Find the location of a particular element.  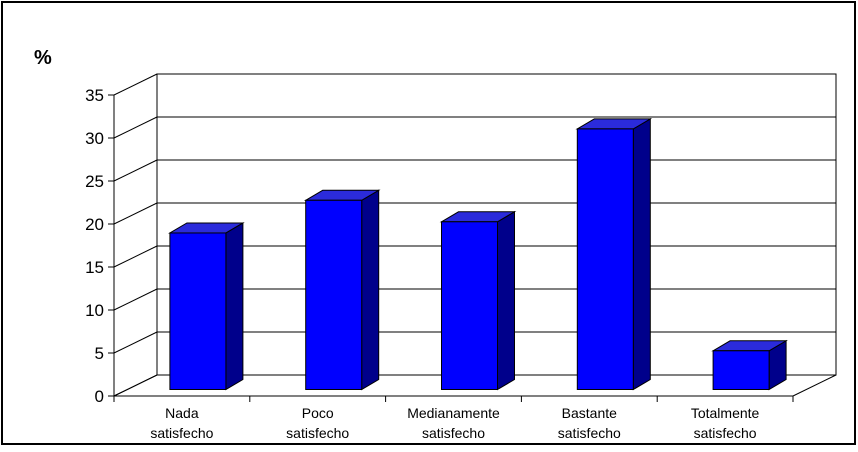

y-tick-label: 25 is located at coordinates (94, 181).